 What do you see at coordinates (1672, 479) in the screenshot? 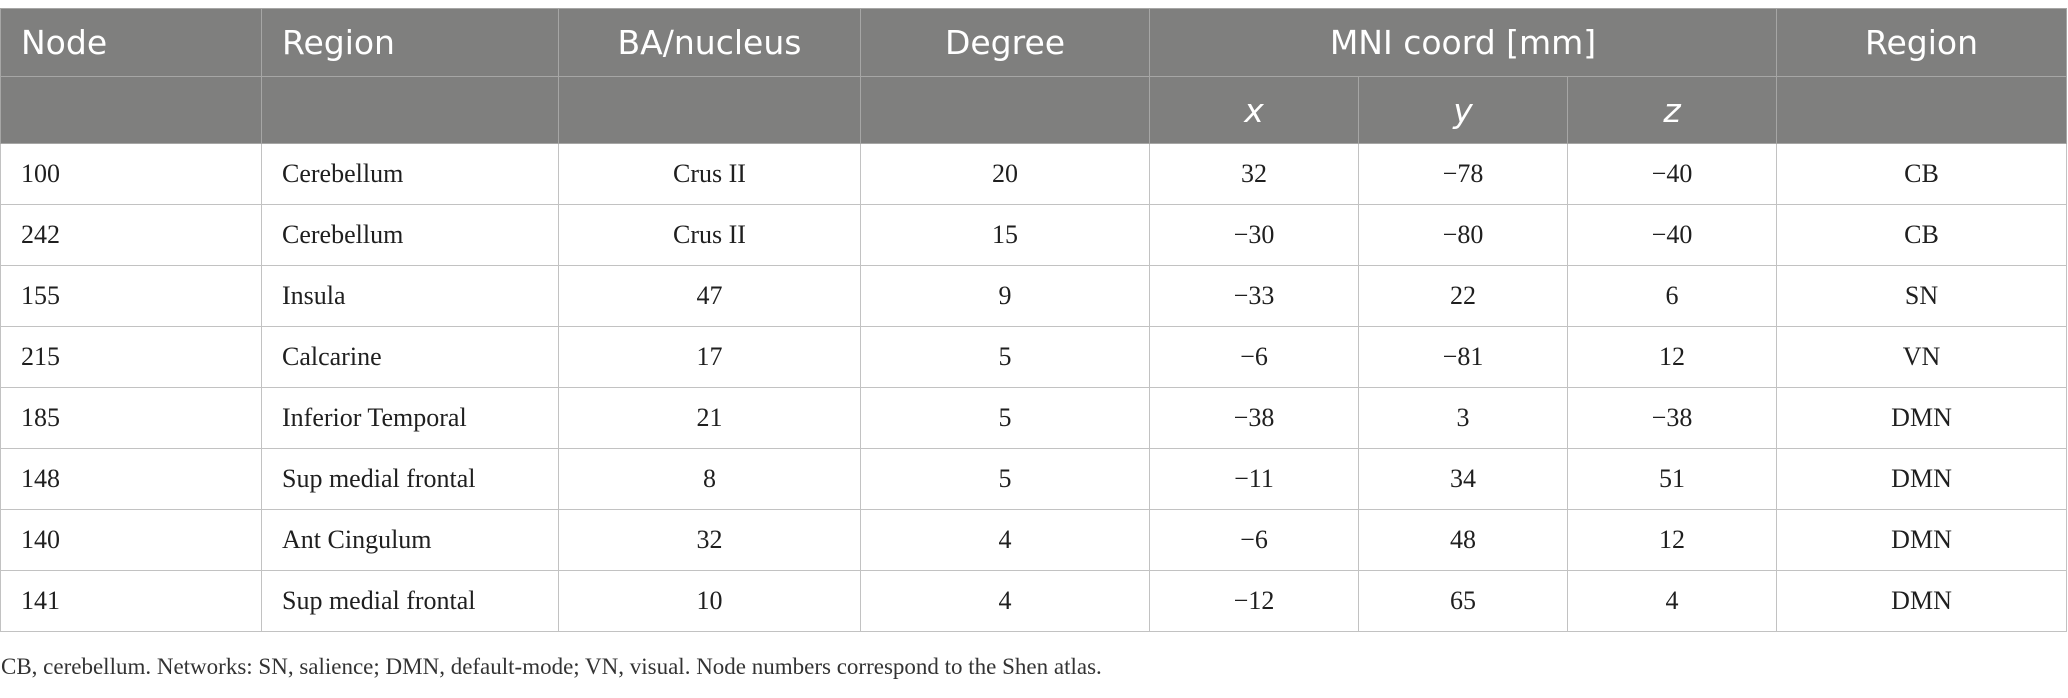
I see `cell-z: 51` at bounding box center [1672, 479].